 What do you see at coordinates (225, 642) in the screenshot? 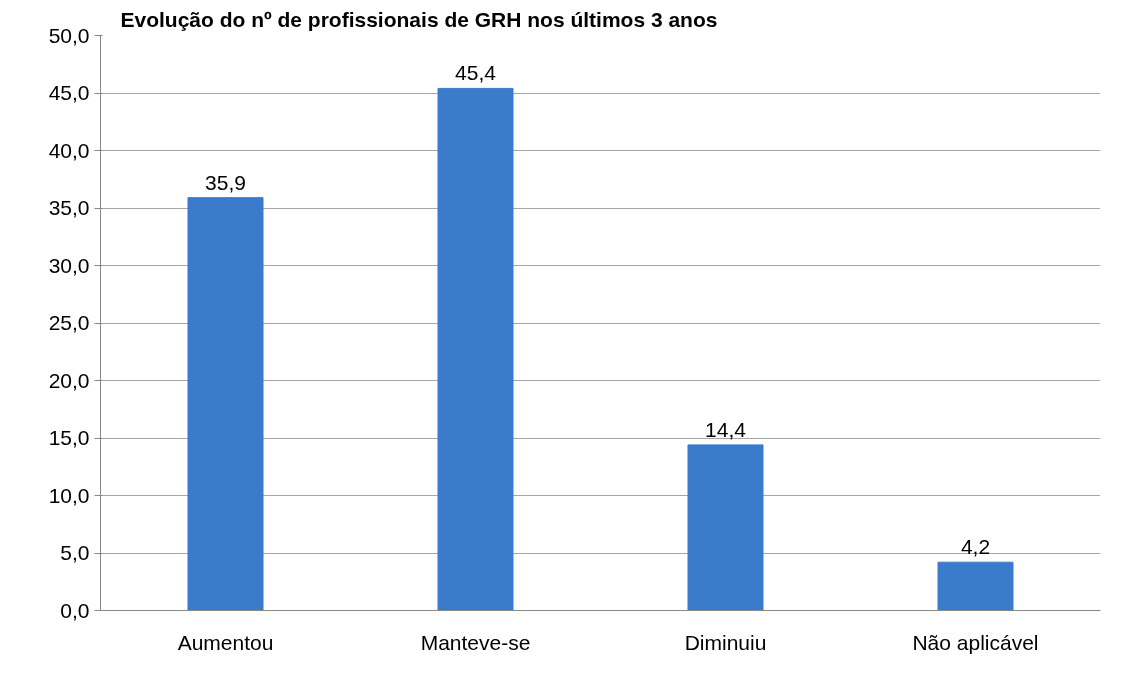
I see `x-tick-label: Aumentou` at bounding box center [225, 642].